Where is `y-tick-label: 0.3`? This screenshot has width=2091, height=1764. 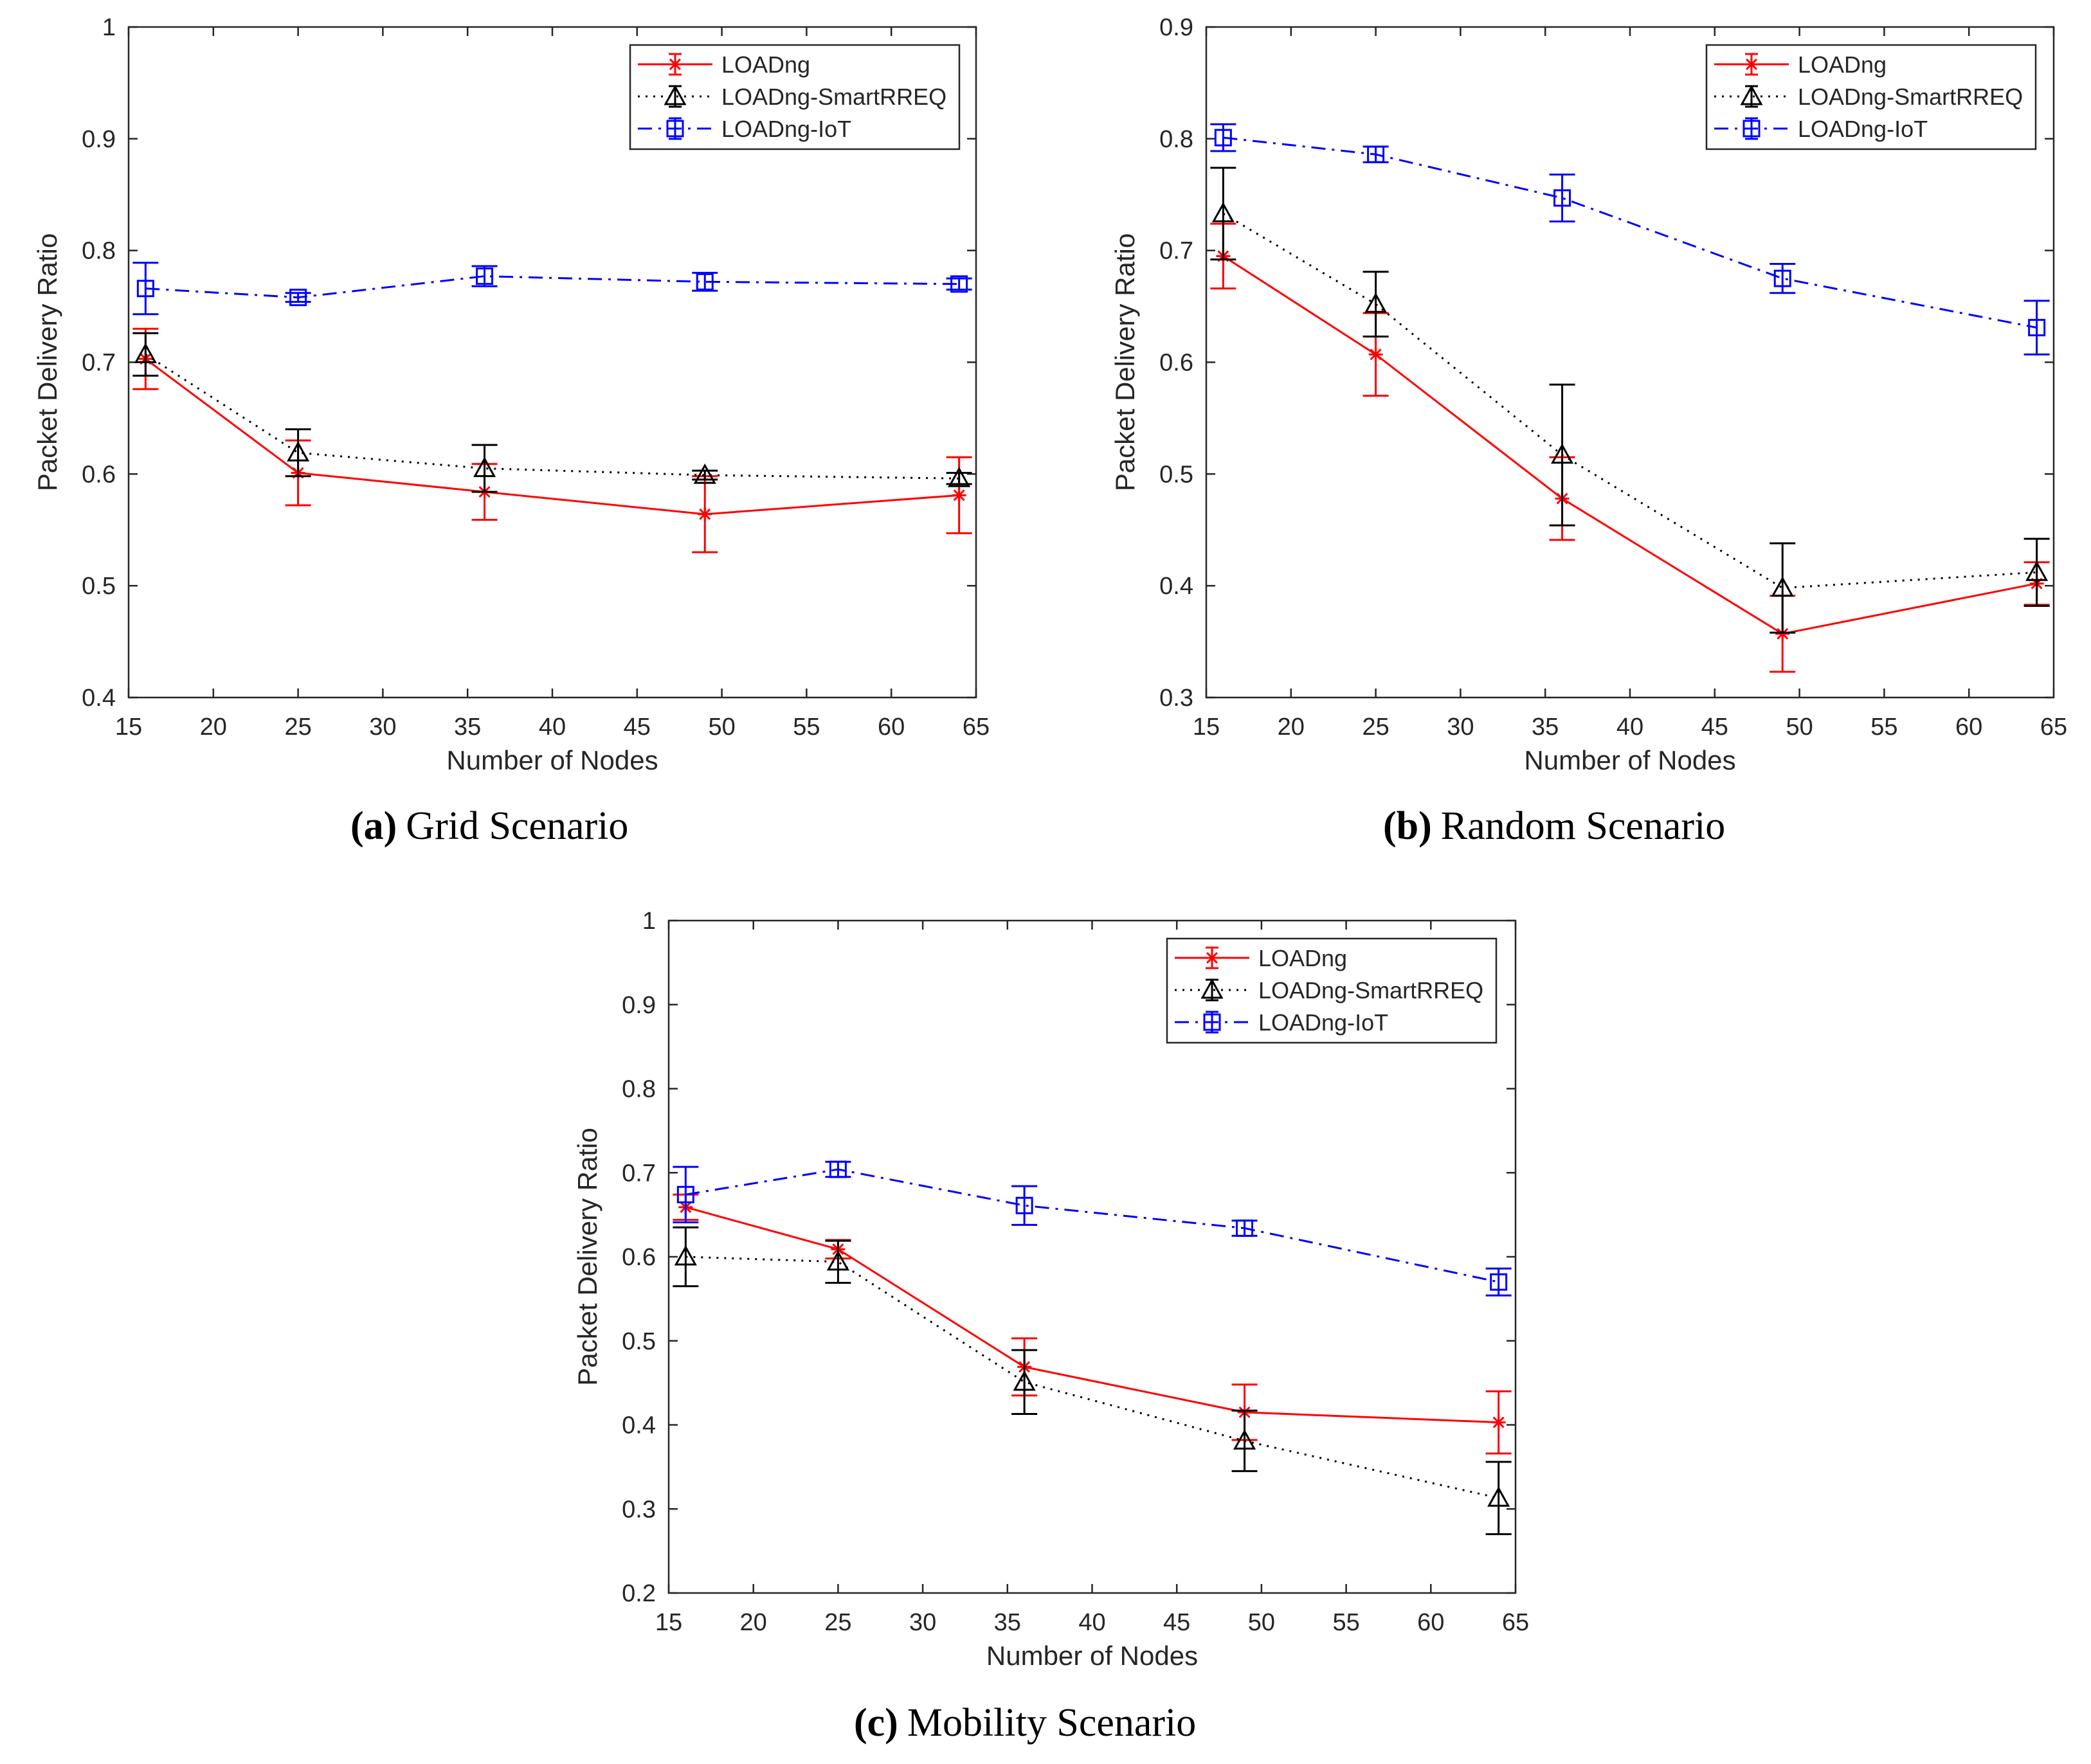
y-tick-label: 0.3 is located at coordinates (639, 1510).